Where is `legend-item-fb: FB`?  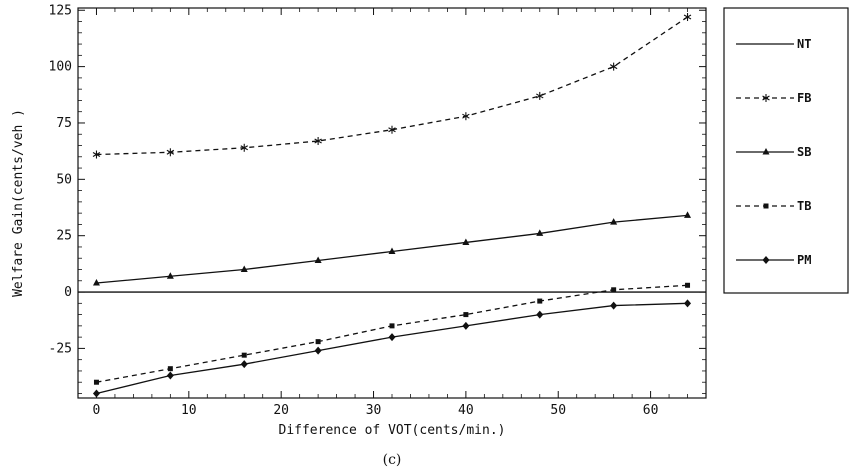
legend-item-fb: FB is located at coordinates (773, 98).